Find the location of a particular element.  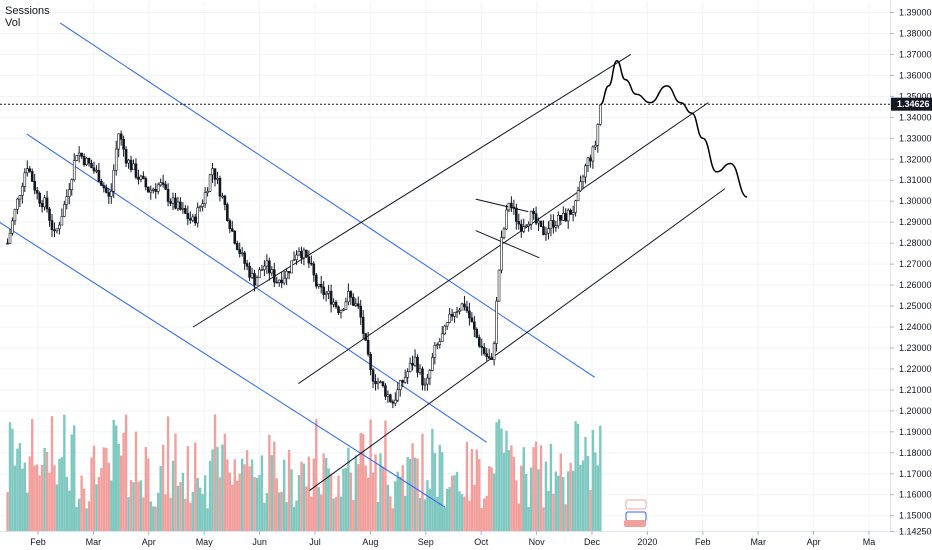

event-markers is located at coordinates (635, 513).